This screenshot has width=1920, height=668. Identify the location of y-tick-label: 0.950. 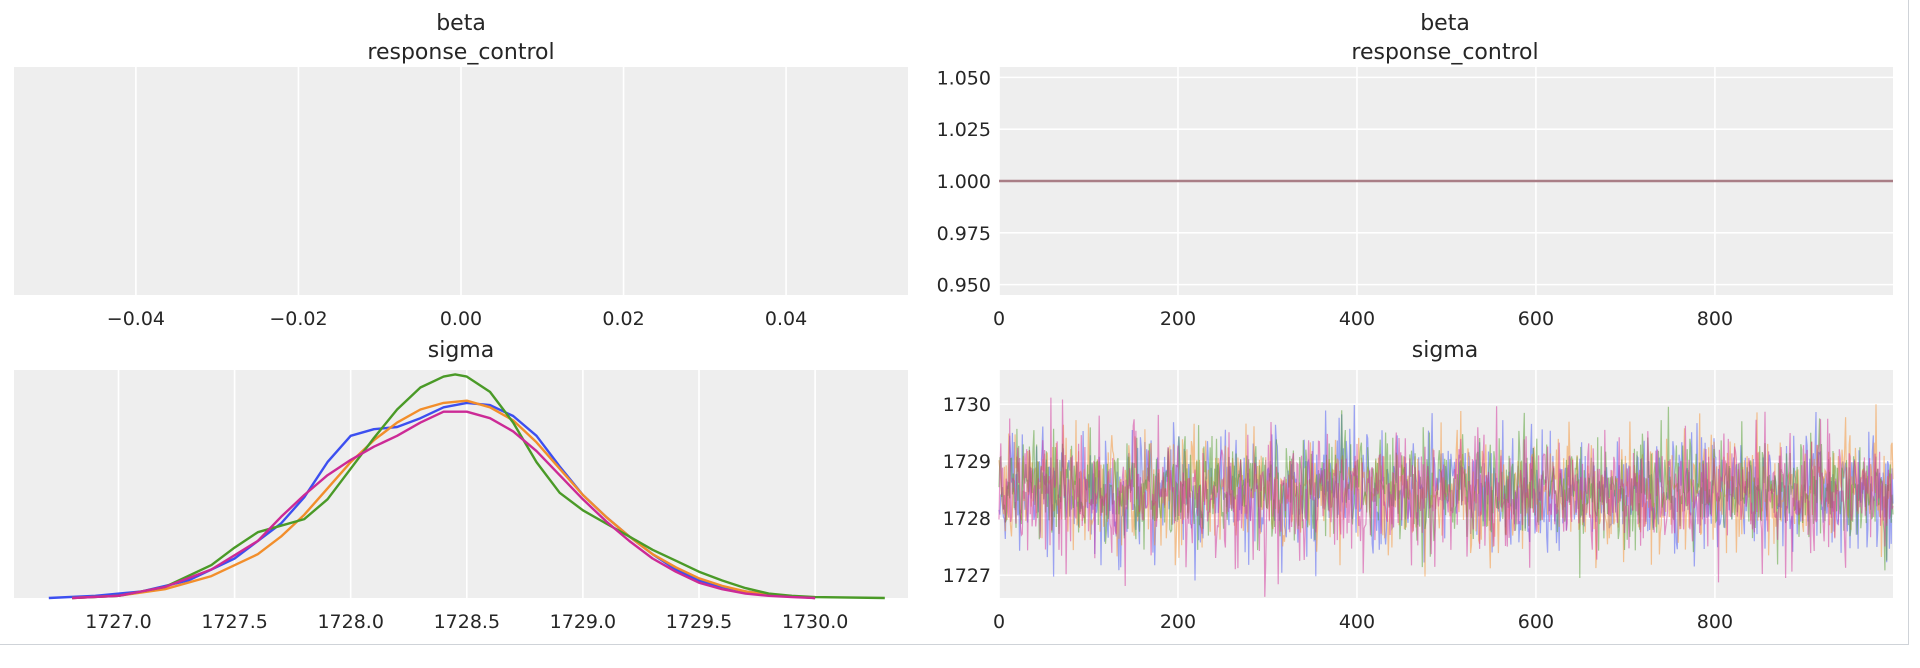
(964, 286).